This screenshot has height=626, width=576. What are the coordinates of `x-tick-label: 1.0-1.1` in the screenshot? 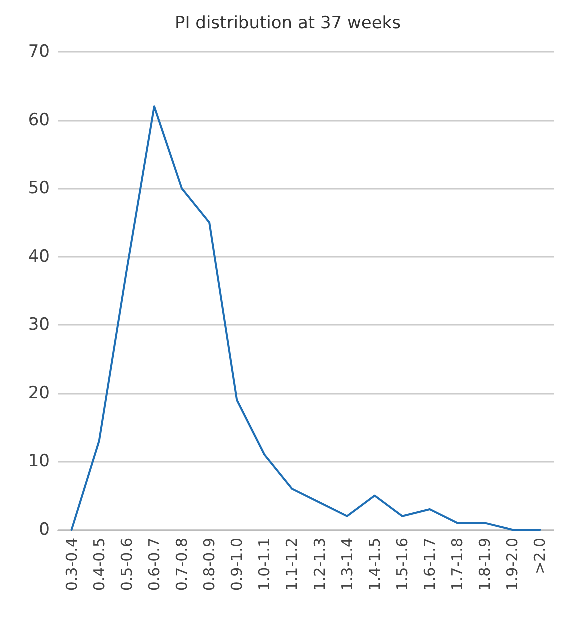 It's located at (265, 565).